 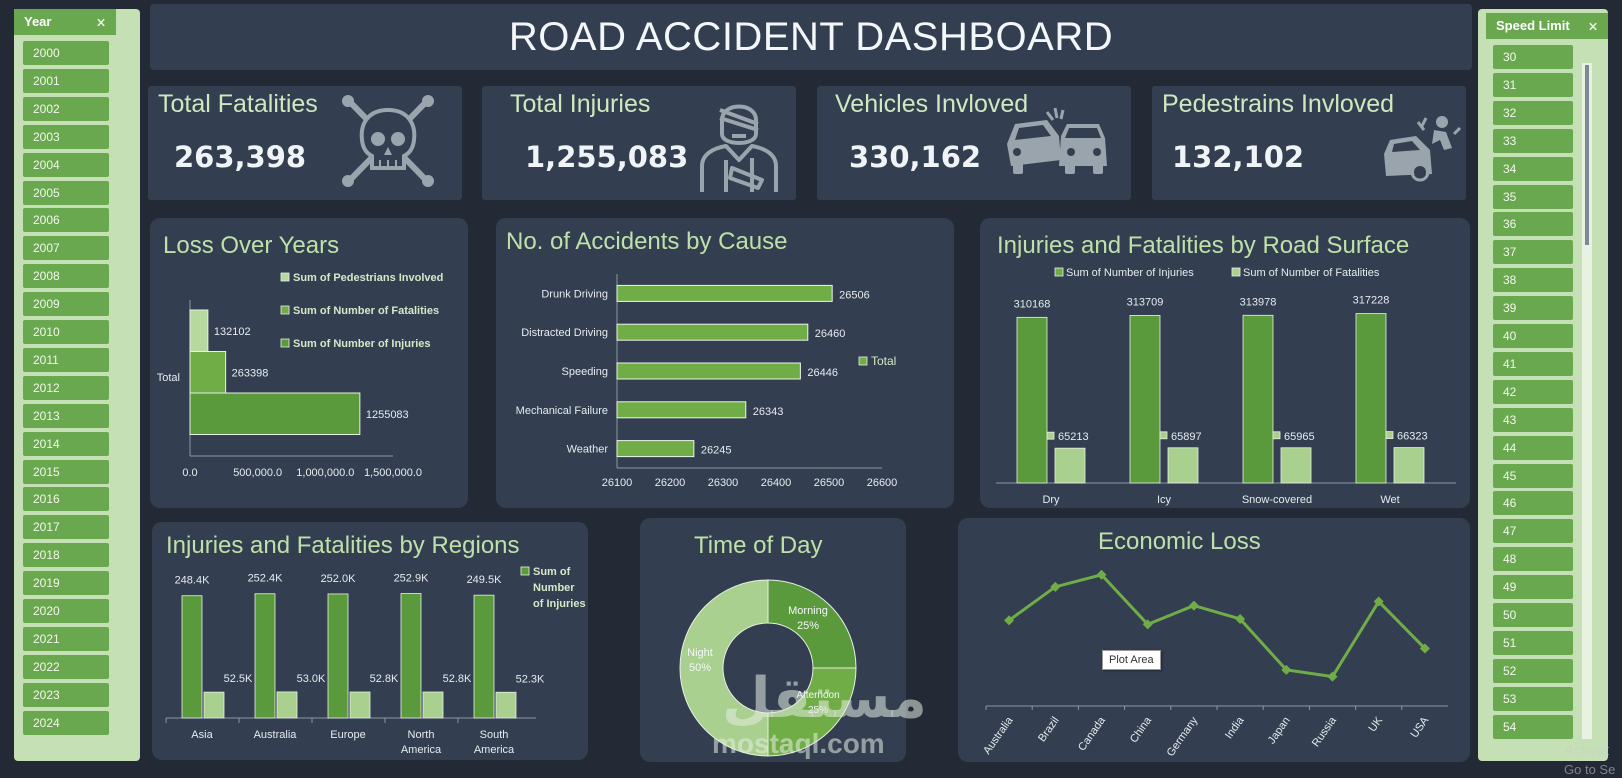 What do you see at coordinates (1533, 419) in the screenshot?
I see `speed-limit-item-43: 43` at bounding box center [1533, 419].